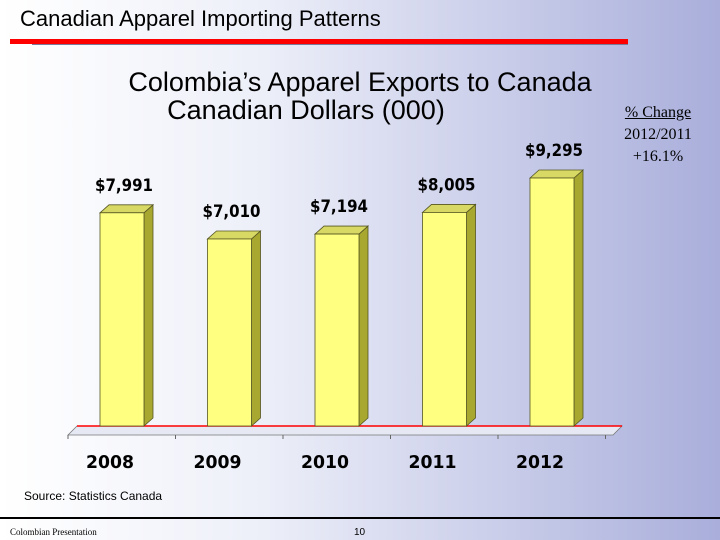  I want to click on value-label: $7,194, so click(339, 207).